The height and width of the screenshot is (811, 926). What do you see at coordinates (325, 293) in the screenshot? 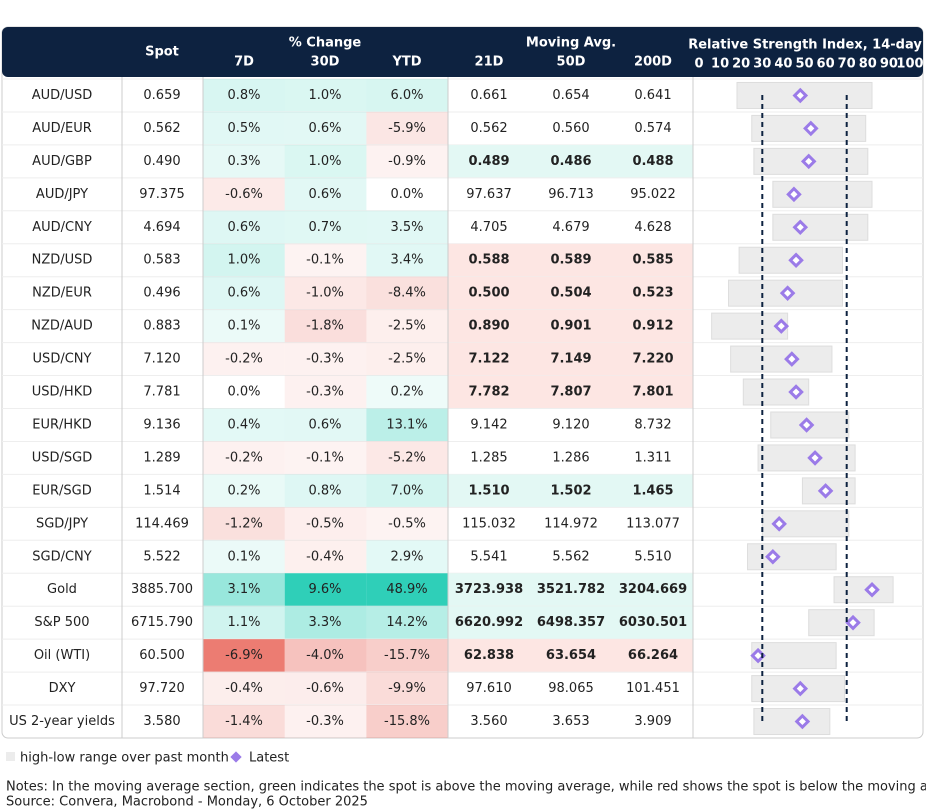
I see `change-value: -1.0%` at bounding box center [325, 293].